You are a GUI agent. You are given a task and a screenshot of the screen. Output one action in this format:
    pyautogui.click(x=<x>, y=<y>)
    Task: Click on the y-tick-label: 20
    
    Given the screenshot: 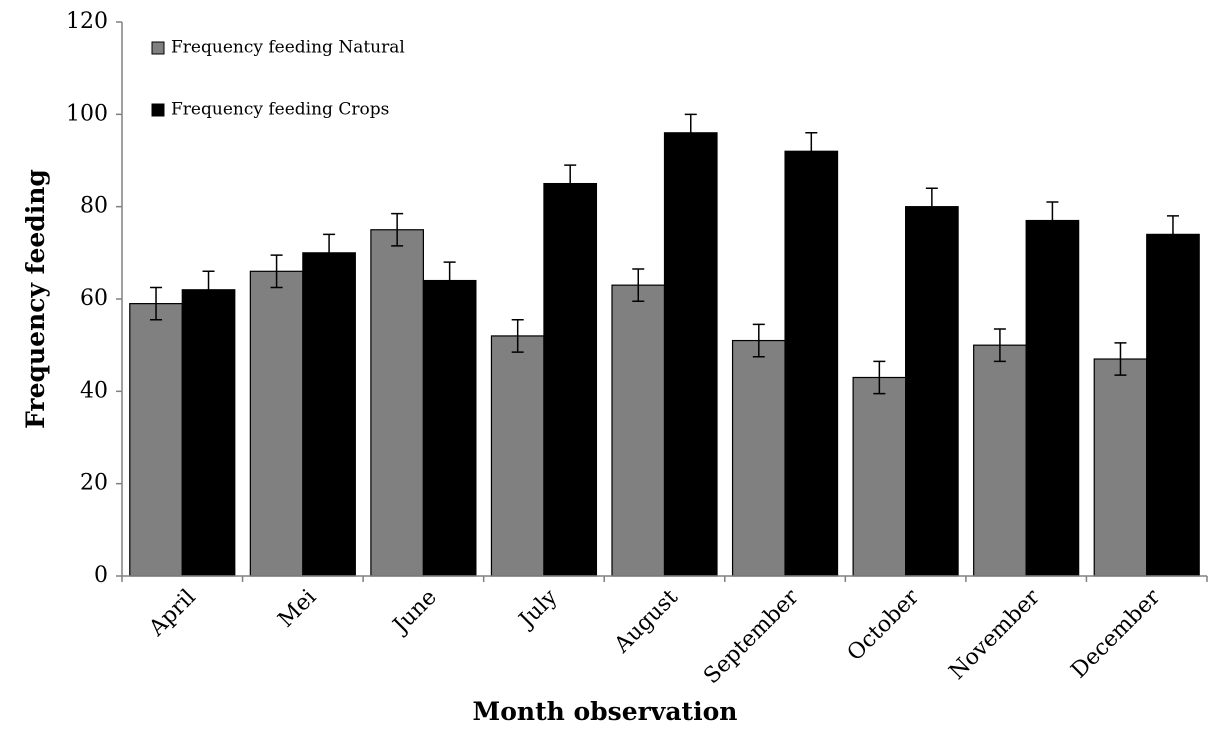 What is the action you would take?
    pyautogui.click(x=94, y=483)
    